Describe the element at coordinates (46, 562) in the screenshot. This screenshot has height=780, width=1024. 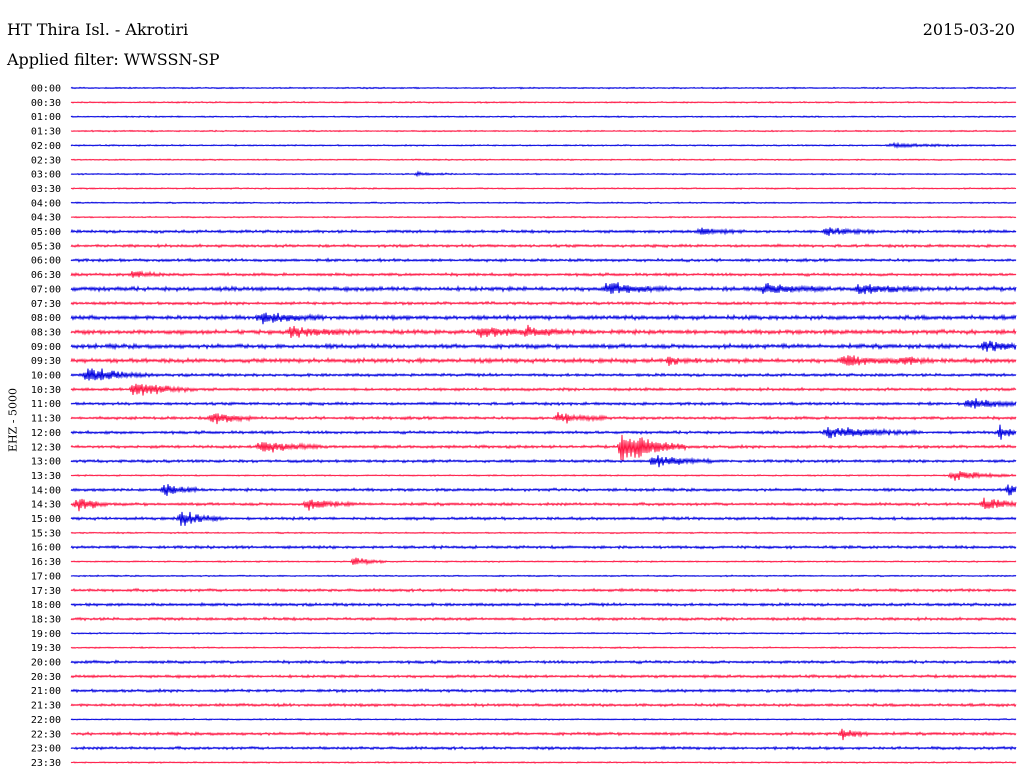
I see `time-label-1630: 16:30` at that location.